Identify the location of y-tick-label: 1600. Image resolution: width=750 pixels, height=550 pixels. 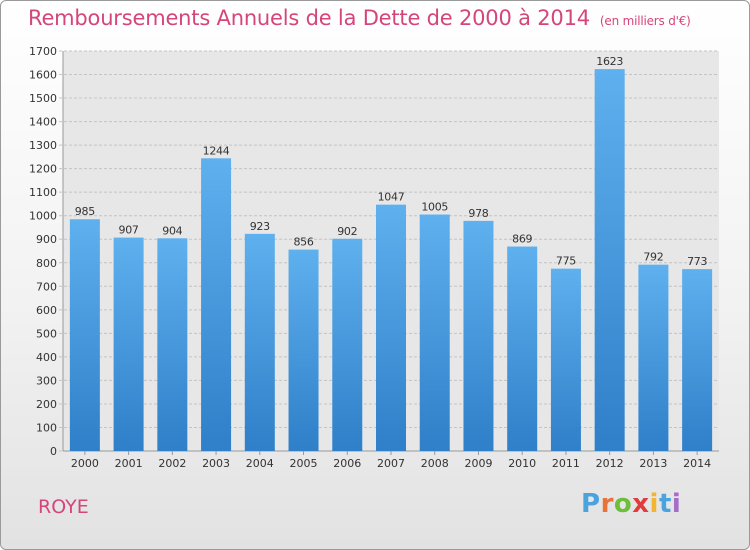
(43, 75).